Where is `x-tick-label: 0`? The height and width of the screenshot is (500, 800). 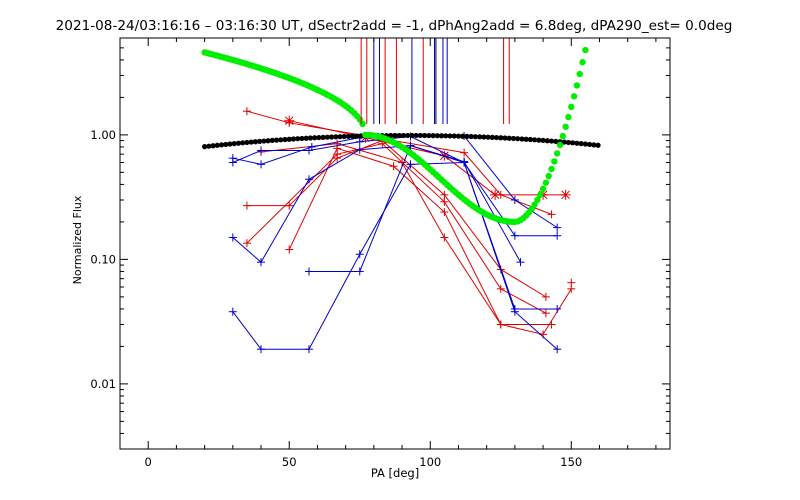 x-tick-label: 0 is located at coordinates (148, 462).